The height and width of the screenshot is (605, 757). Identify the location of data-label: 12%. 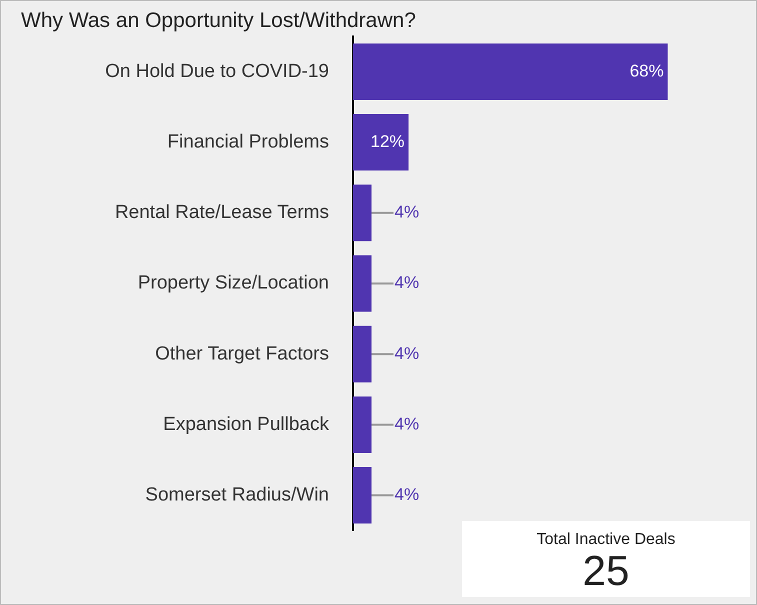
(387, 141).